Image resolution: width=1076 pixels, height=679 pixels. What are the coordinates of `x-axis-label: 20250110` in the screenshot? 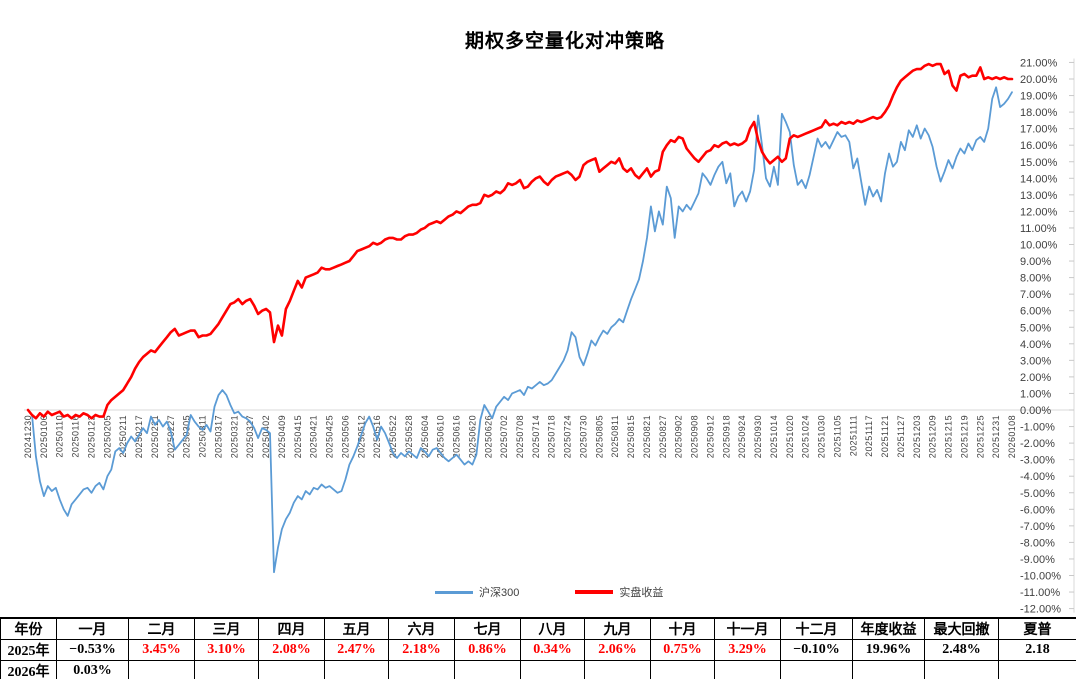 It's located at (60, 436).